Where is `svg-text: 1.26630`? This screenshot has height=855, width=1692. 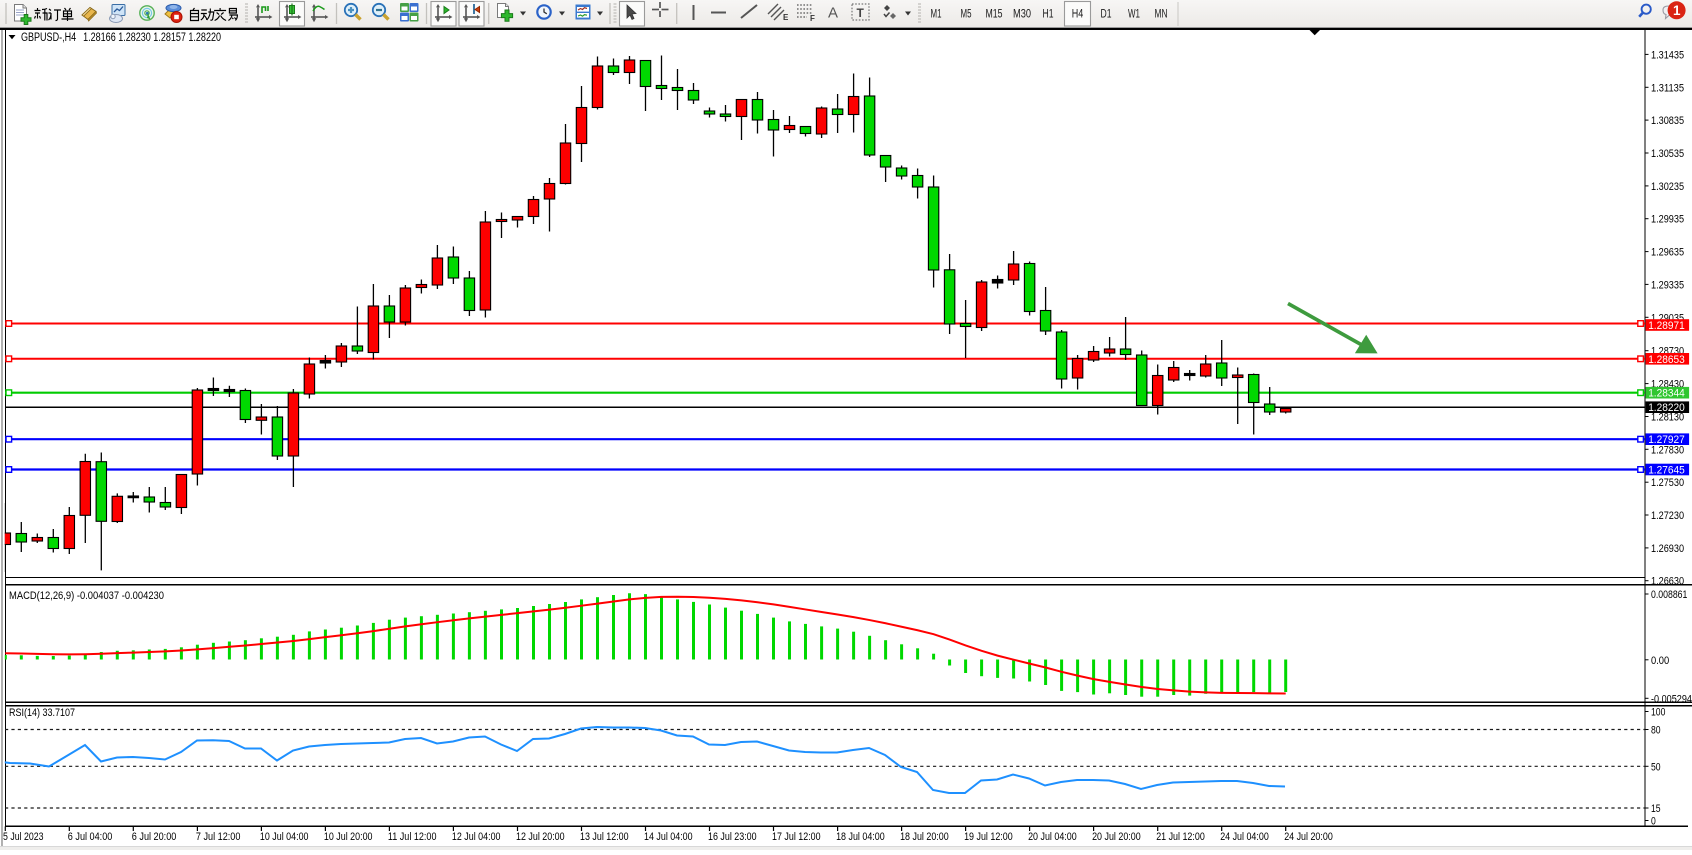
svg-text: 1.26630 is located at coordinates (1667, 582).